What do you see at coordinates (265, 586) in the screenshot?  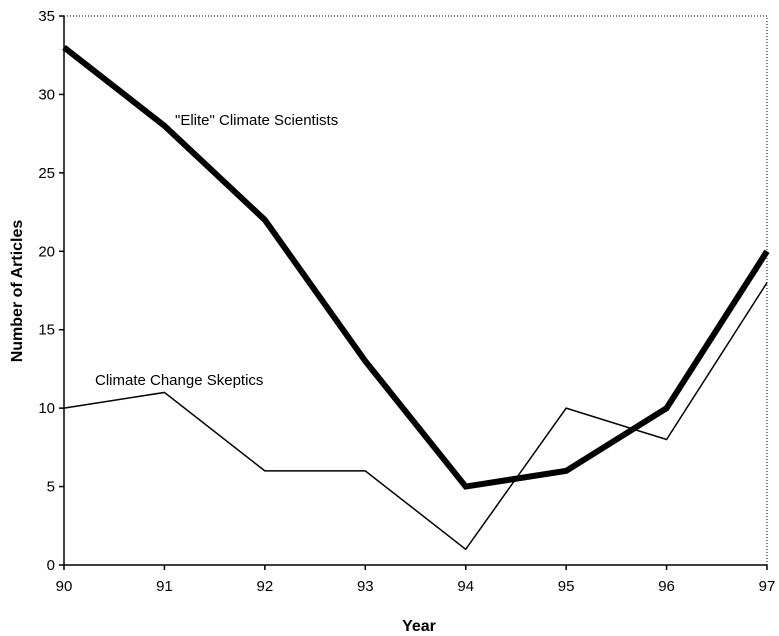 I see `x-tick-label: 92` at bounding box center [265, 586].